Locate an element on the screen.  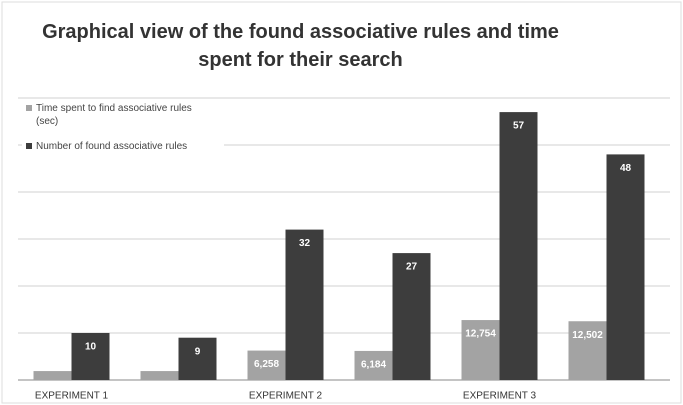
data-label: 12,754 is located at coordinates (480, 334).